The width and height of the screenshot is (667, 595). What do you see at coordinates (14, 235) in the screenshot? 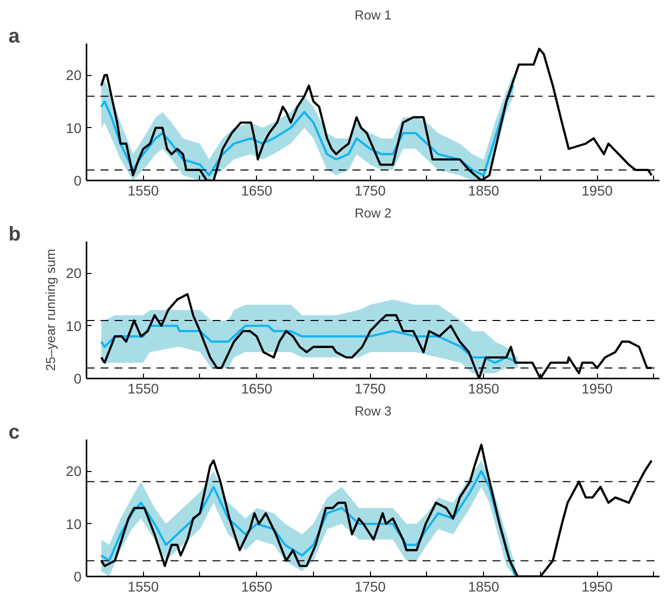
I see `text: b` at bounding box center [14, 235].